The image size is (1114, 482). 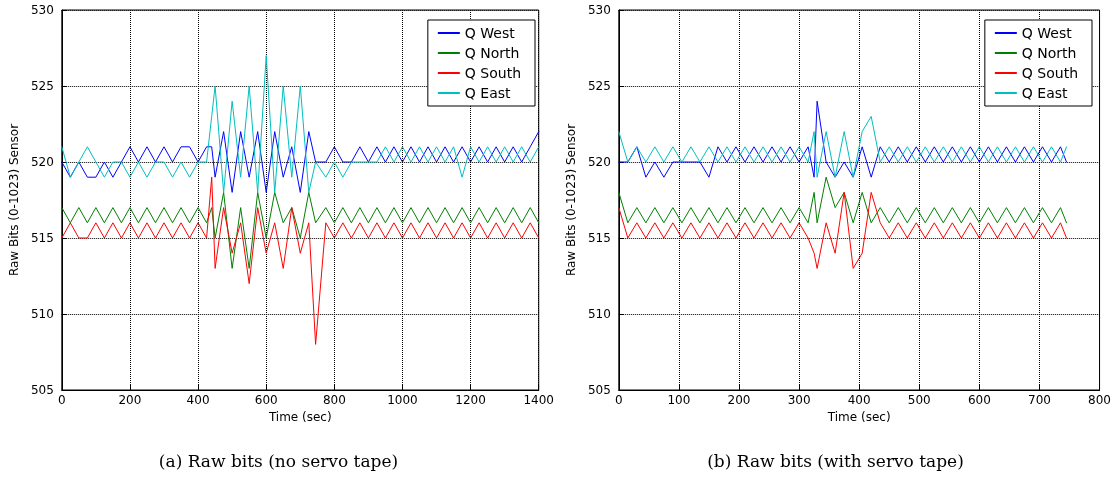 What do you see at coordinates (799, 400) in the screenshot?
I see `x-tick-label: 300` at bounding box center [799, 400].